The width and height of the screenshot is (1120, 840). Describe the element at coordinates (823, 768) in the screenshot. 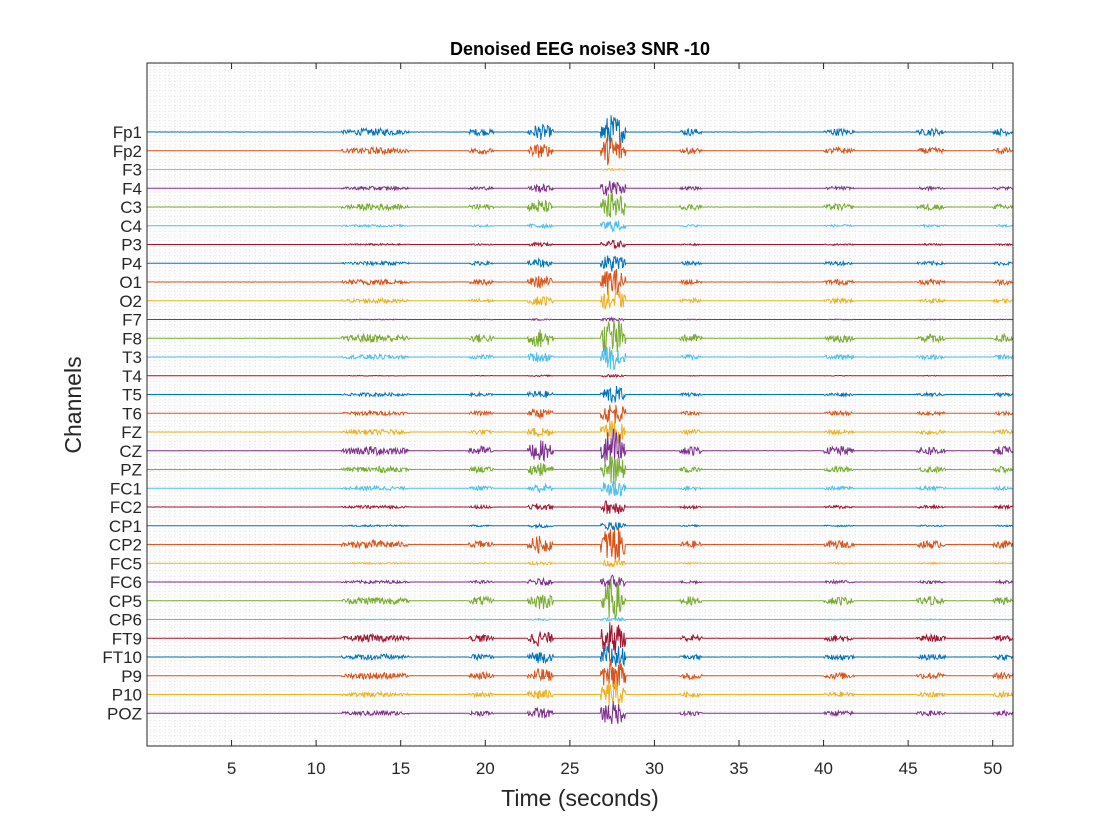

I see `x-tick-label: 40` at that location.